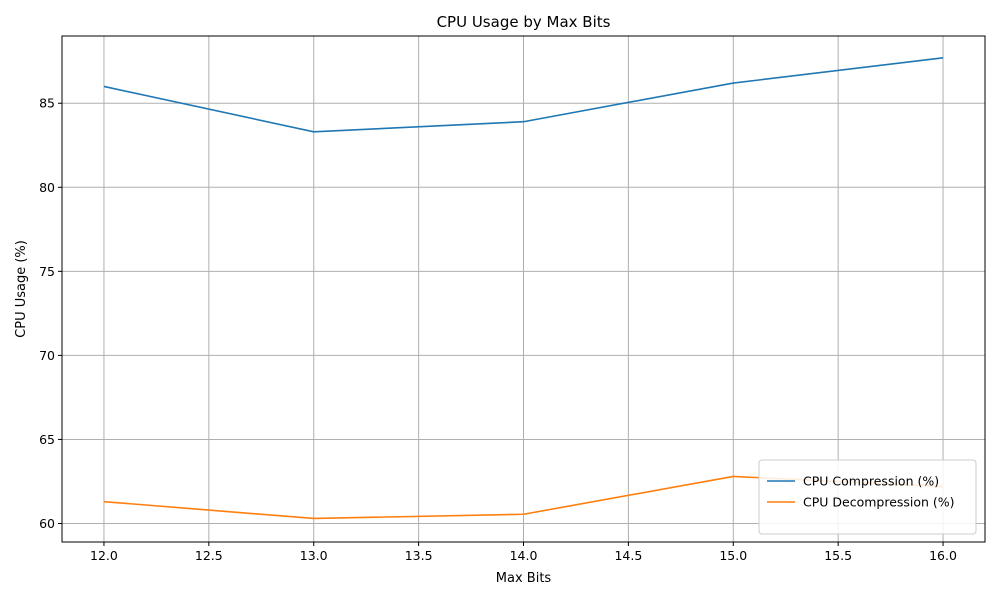  What do you see at coordinates (47, 355) in the screenshot?
I see `y-tick-label: 70` at bounding box center [47, 355].